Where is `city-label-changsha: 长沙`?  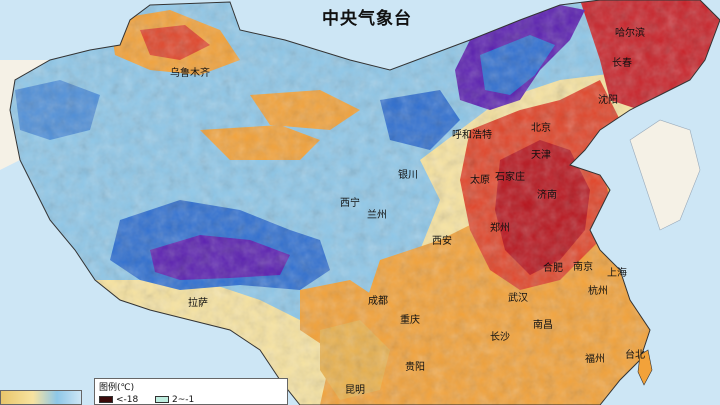 city-label-changsha: 长沙 is located at coordinates (500, 337).